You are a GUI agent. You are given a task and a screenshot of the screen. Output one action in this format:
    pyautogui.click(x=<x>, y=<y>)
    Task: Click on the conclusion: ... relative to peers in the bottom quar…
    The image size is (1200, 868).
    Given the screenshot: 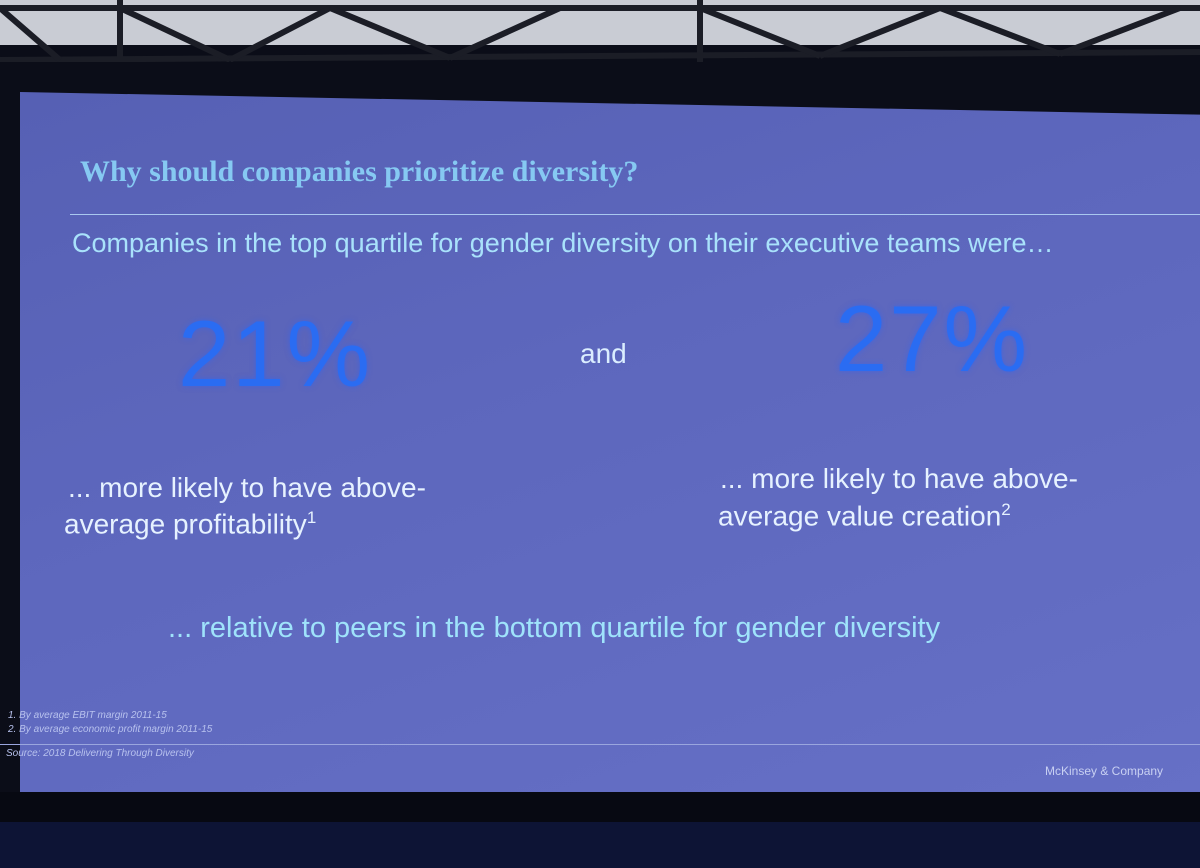 What is the action you would take?
    pyautogui.click(x=554, y=628)
    